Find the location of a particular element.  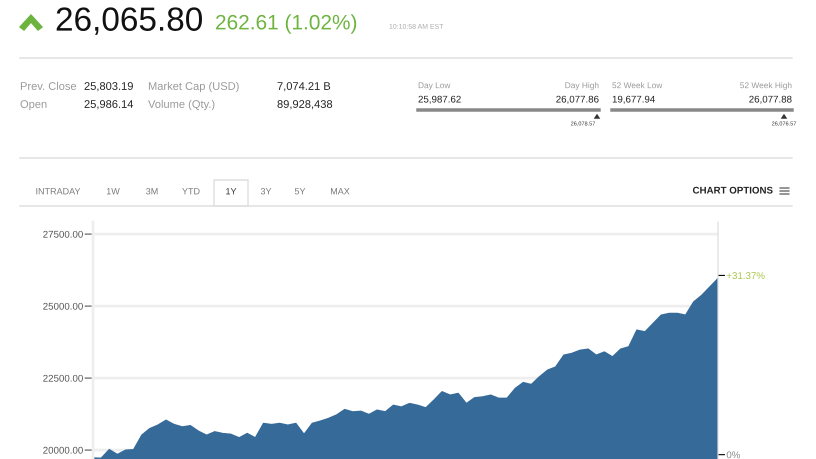

text: 26,077.86 is located at coordinates (577, 100).